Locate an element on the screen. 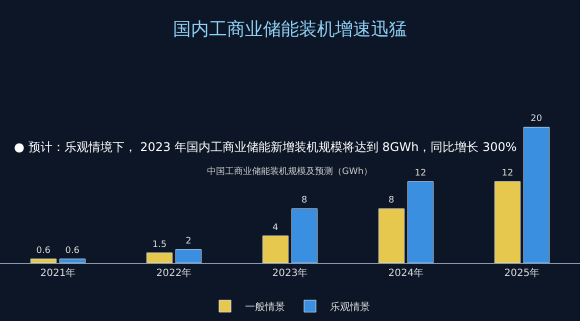  annotation: 中国工商业储能装机规模及预测（GWh） is located at coordinates (290, 171).